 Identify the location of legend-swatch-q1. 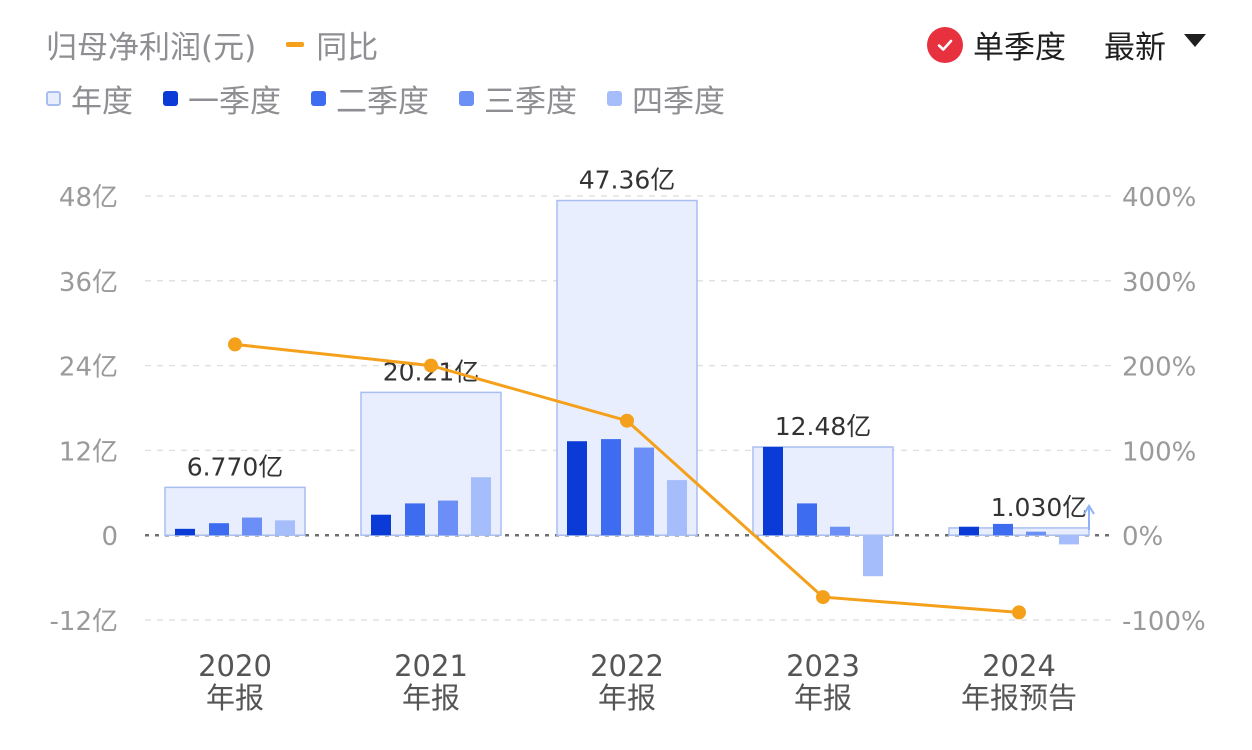
(170, 98).